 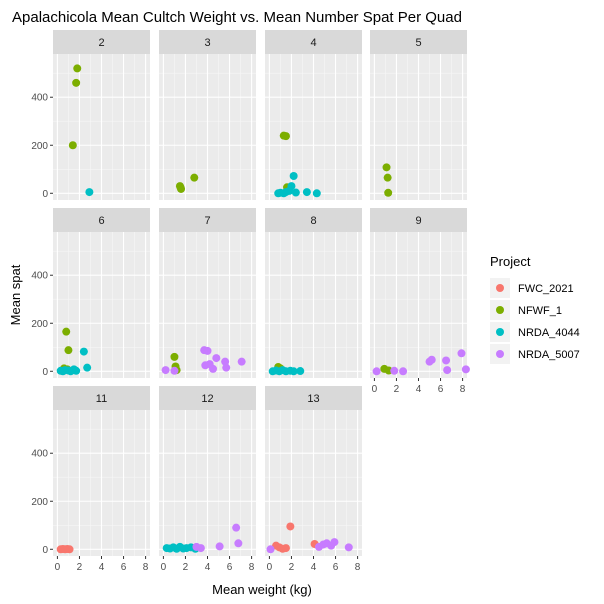 I want to click on facet-panel-4: 4, so click(x=313, y=115).